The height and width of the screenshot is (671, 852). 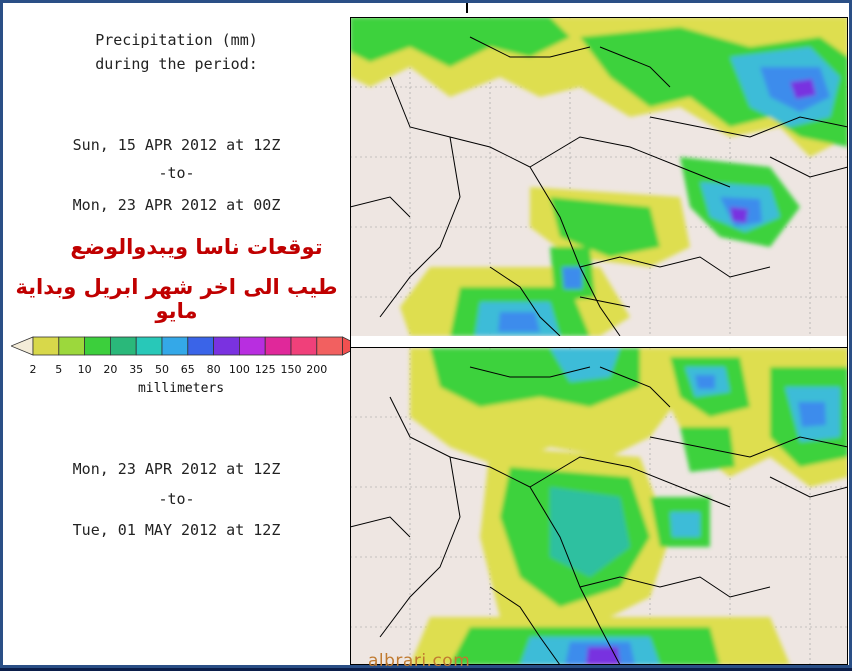 I want to click on period1-to: -to-, so click(x=176, y=173).